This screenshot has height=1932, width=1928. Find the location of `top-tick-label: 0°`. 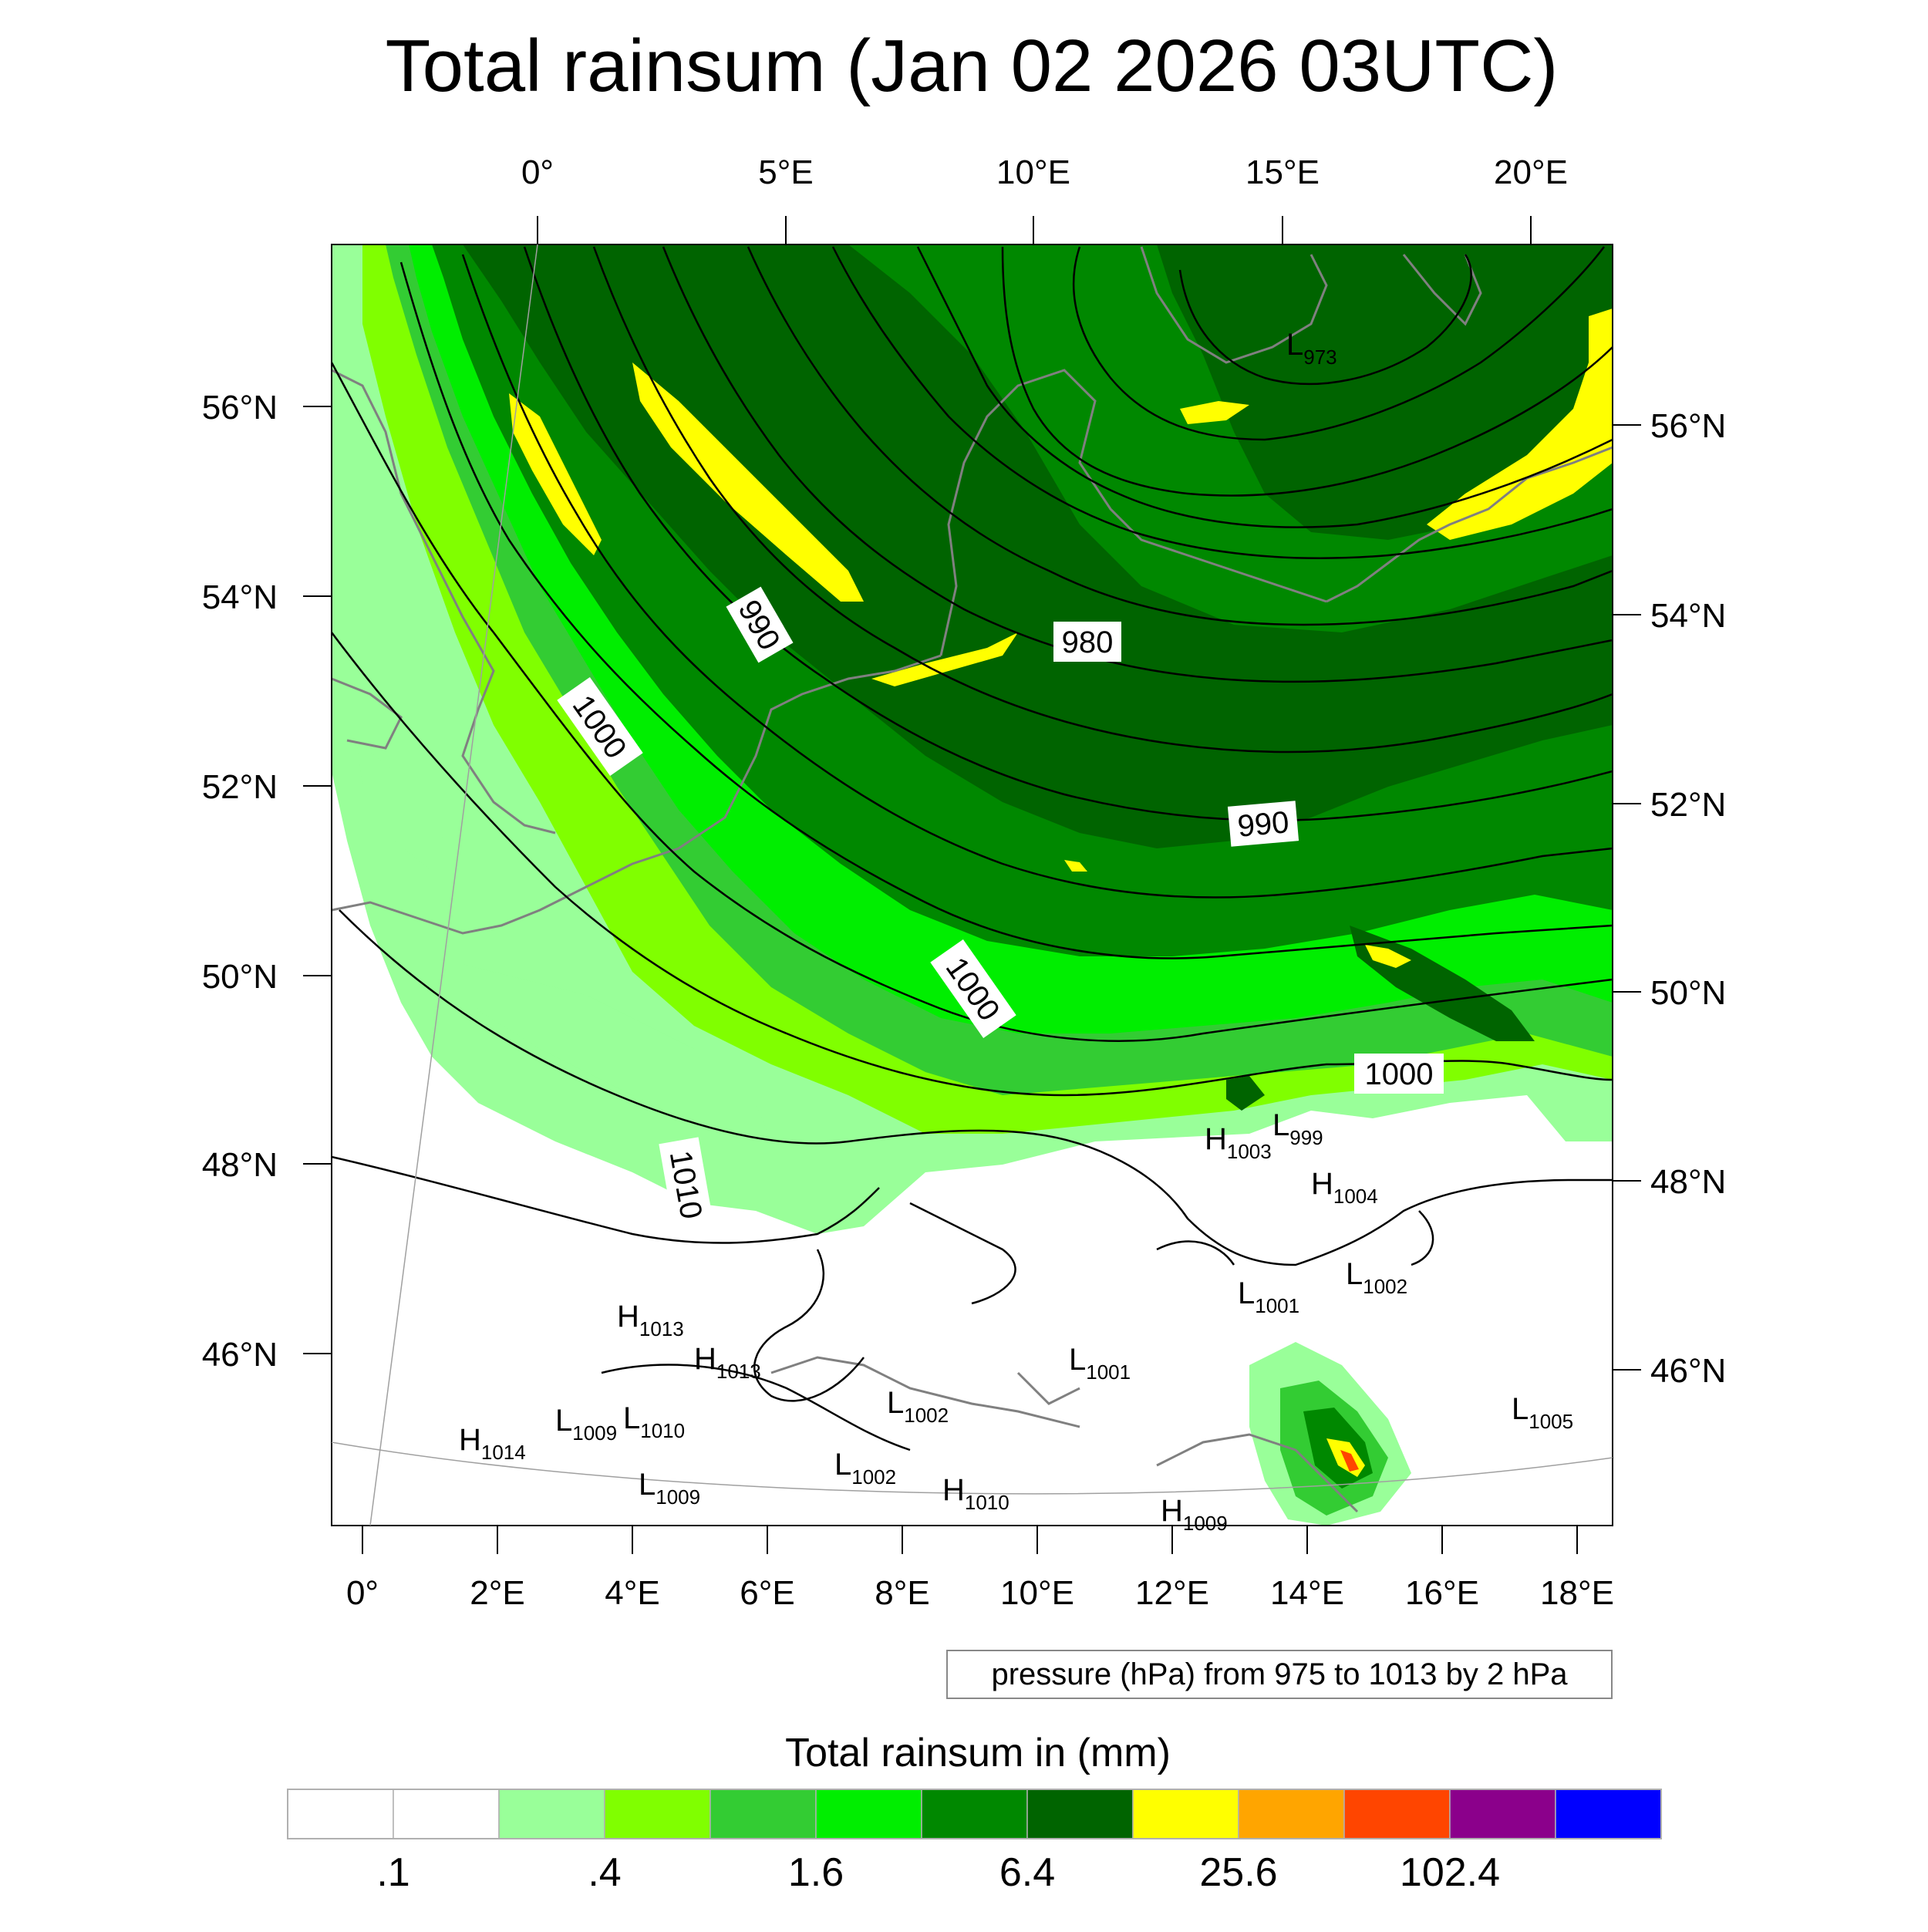

top-tick-label: 0° is located at coordinates (537, 172).